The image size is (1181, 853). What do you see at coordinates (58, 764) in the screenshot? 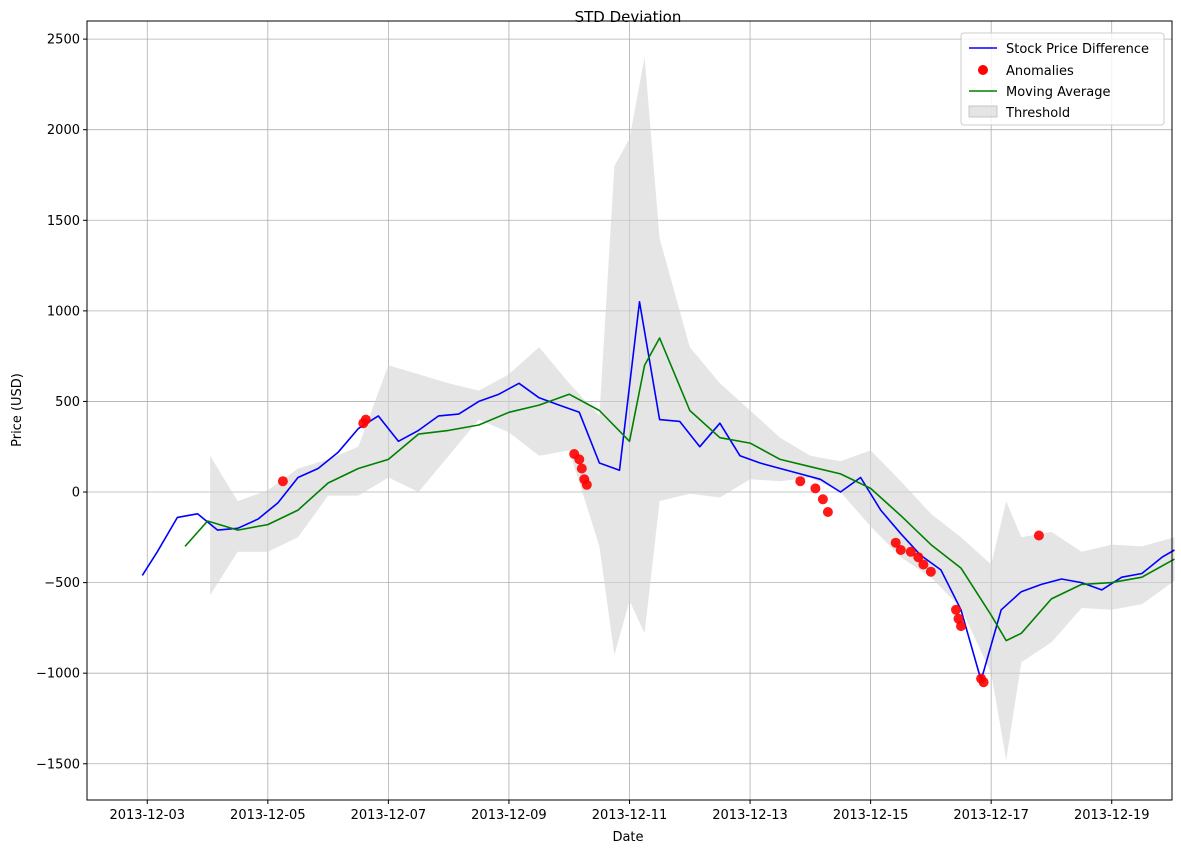
I see `y-tick-label: −1500` at bounding box center [58, 764].